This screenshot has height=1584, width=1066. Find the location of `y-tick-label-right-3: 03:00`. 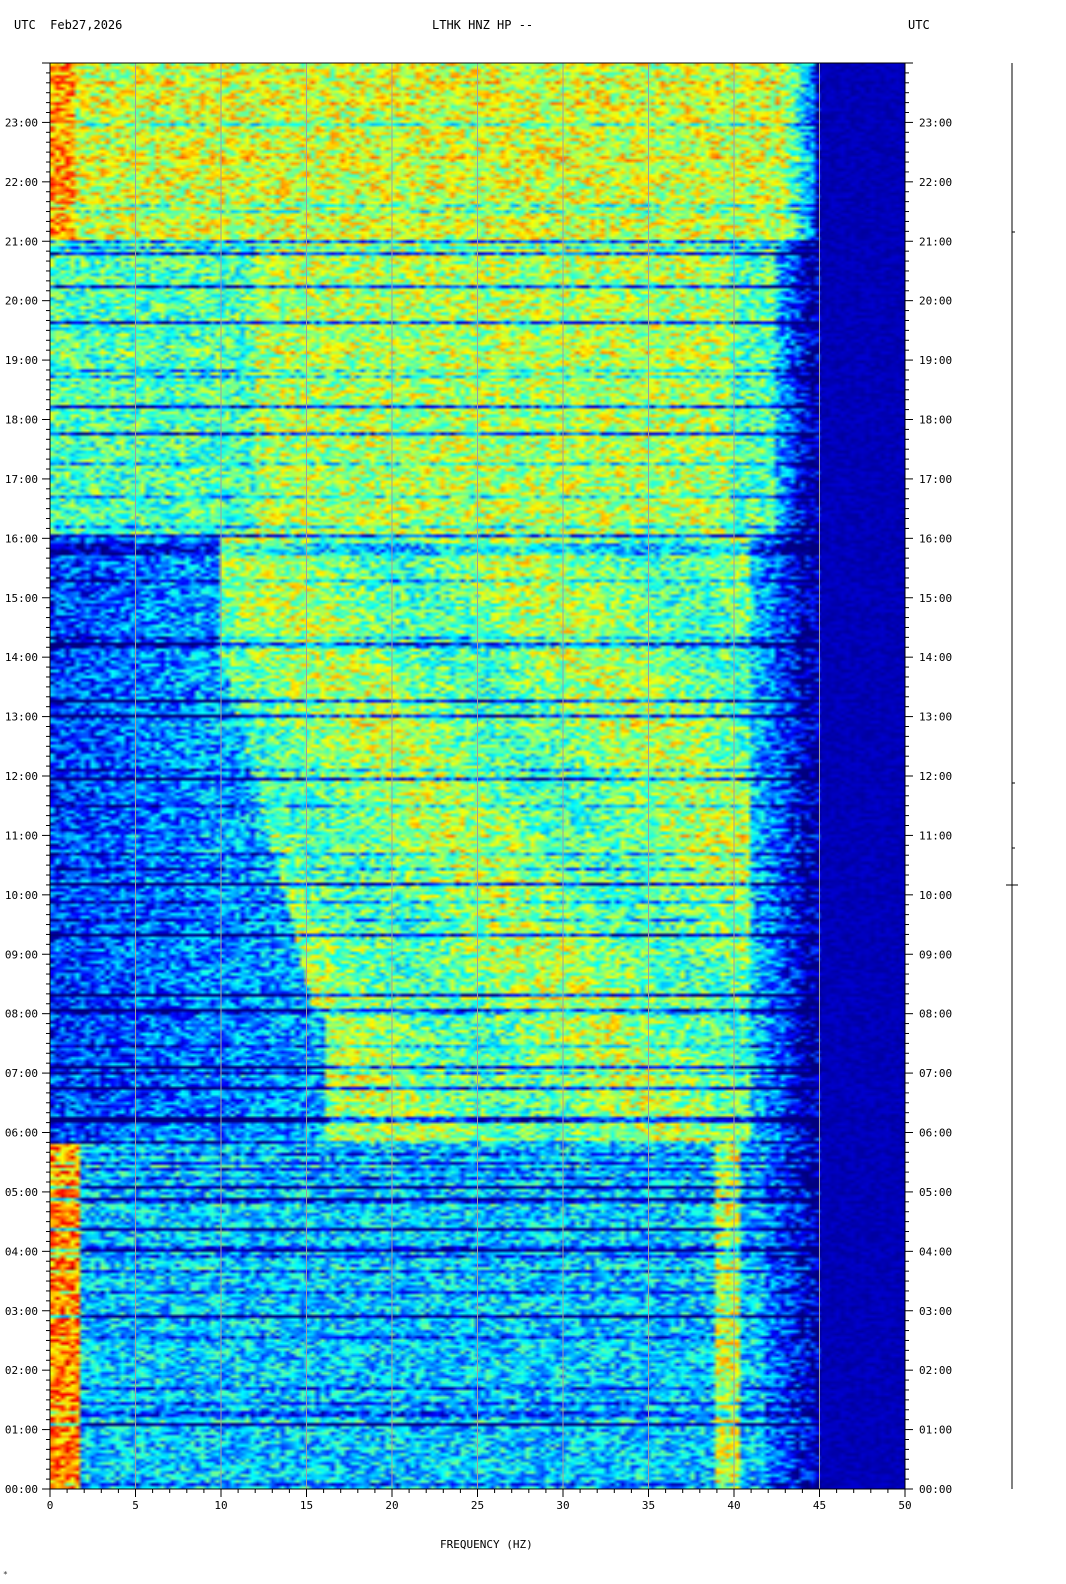

y-tick-label-right-3: 03:00 is located at coordinates (935, 1311).